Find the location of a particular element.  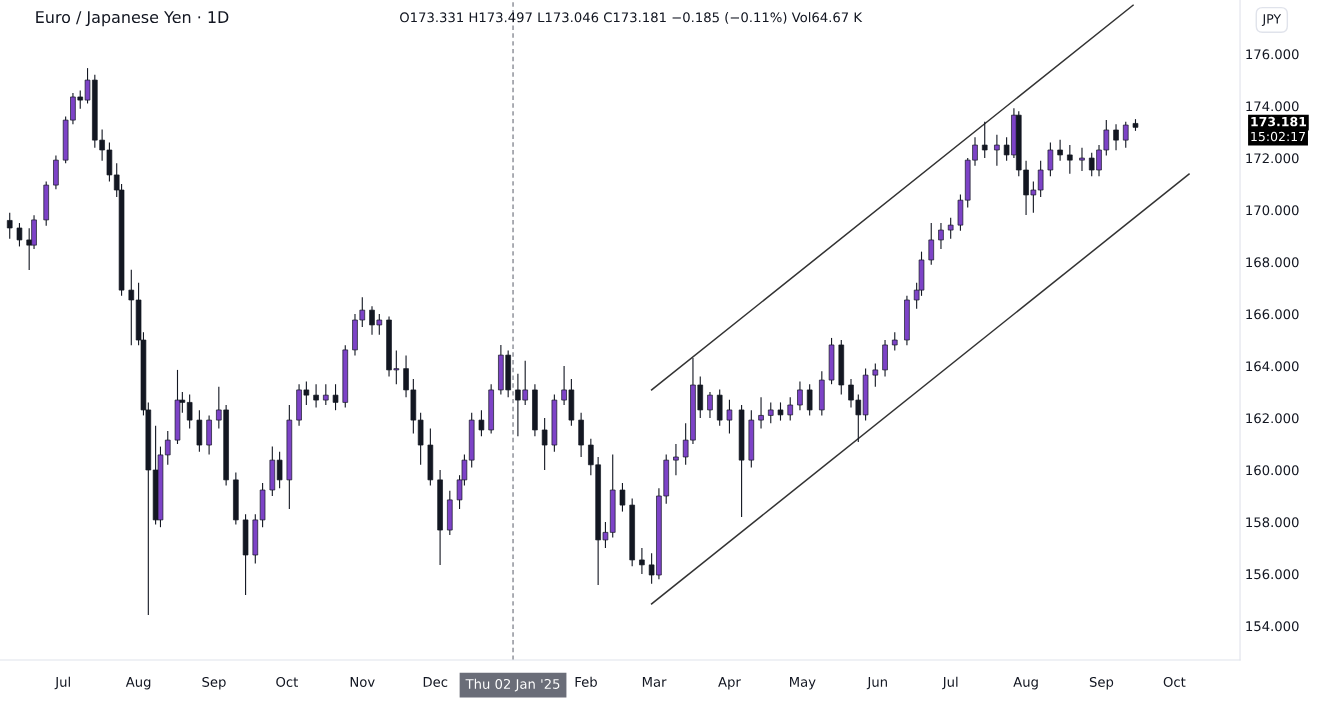

y-tick-label: 170.000 is located at coordinates (1272, 210).